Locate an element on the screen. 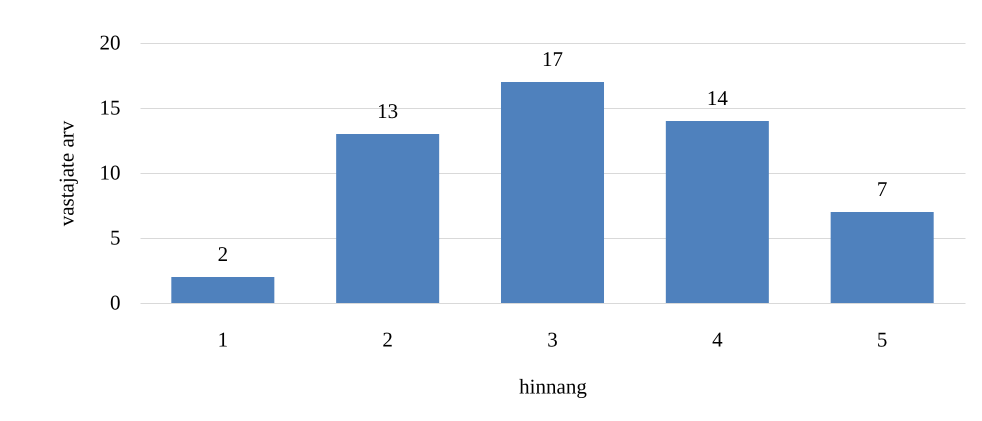 This screenshot has height=421, width=982. data-label: 2 is located at coordinates (223, 254).